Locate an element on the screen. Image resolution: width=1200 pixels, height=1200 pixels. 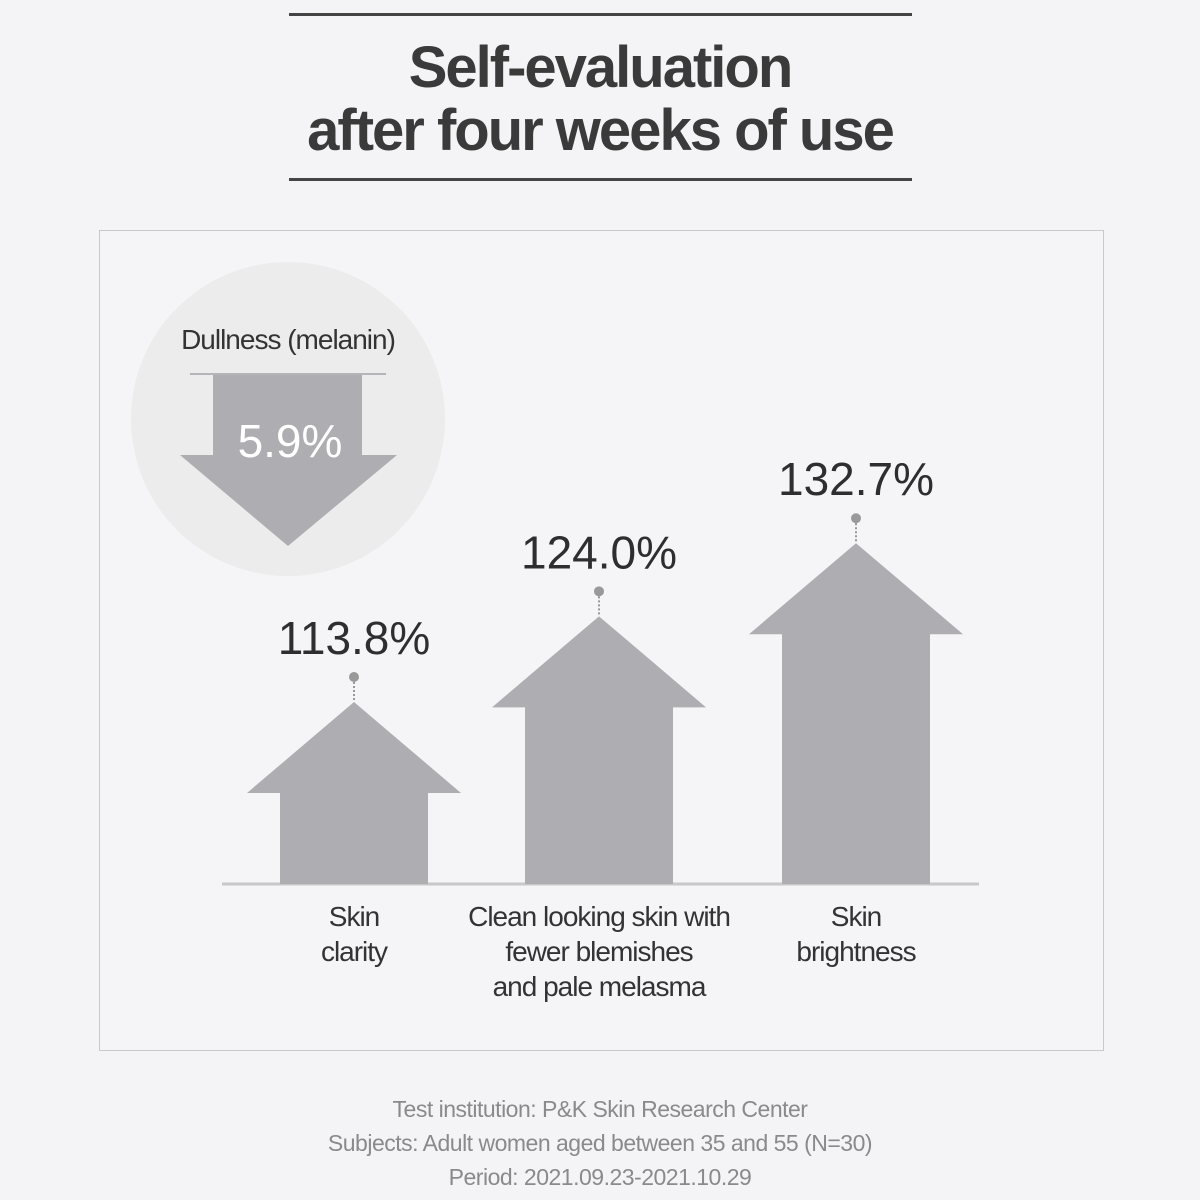
dullness-value: 5.9% is located at coordinates (290, 441).